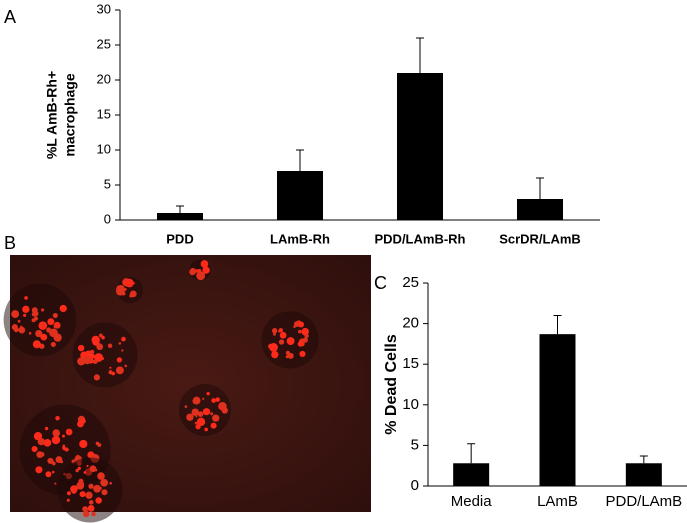 The image size is (687, 523). What do you see at coordinates (52, 115) in the screenshot?
I see `y-axis-label: %L AmB-Rh+` at bounding box center [52, 115].